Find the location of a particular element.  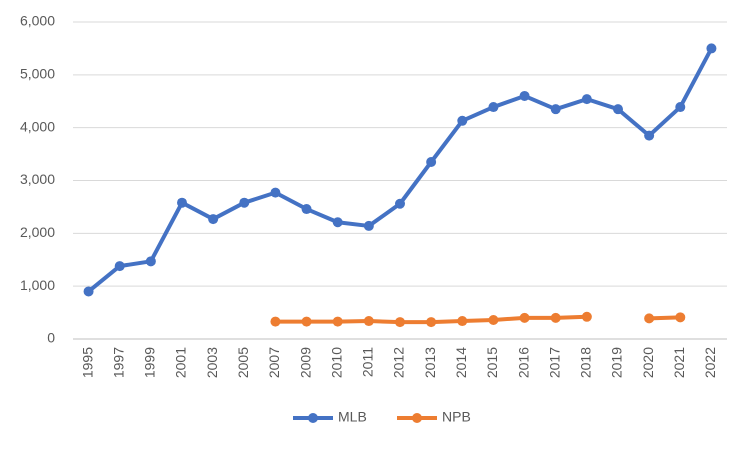

x-tick-label: 2014 is located at coordinates (461, 362).